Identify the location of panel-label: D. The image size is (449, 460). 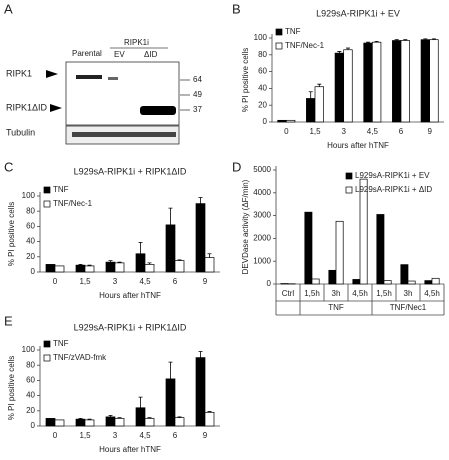
(236, 166).